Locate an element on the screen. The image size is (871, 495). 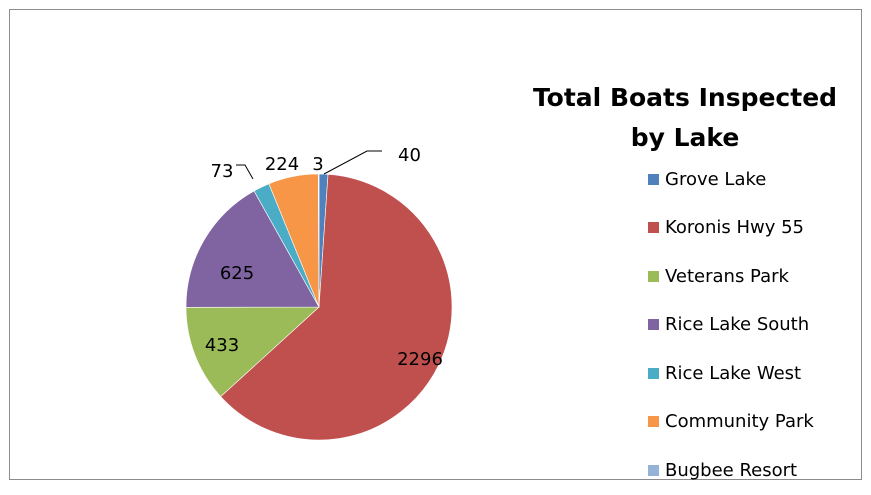
legend-item-rice-lake-south: Rice Lake South is located at coordinates (731, 325).